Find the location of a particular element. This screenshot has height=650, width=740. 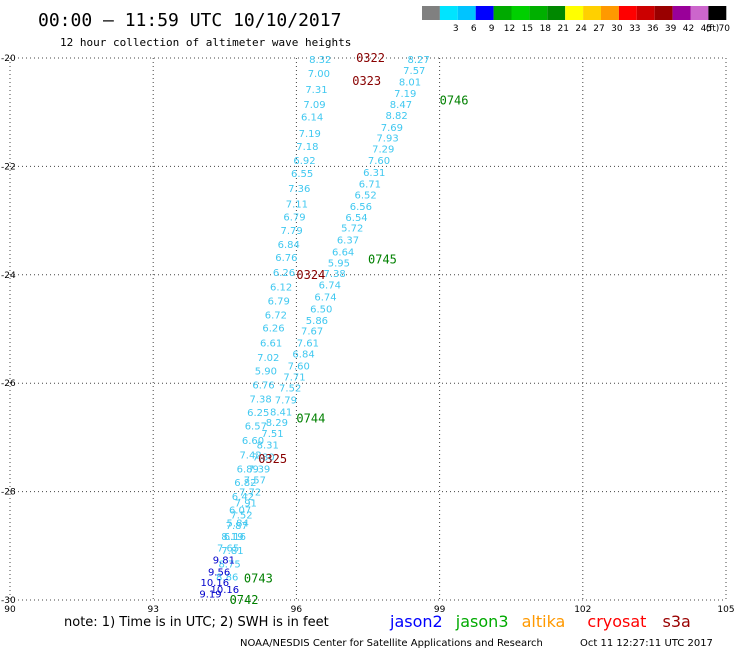

wave-height-value: 8.41 is located at coordinates (281, 412).